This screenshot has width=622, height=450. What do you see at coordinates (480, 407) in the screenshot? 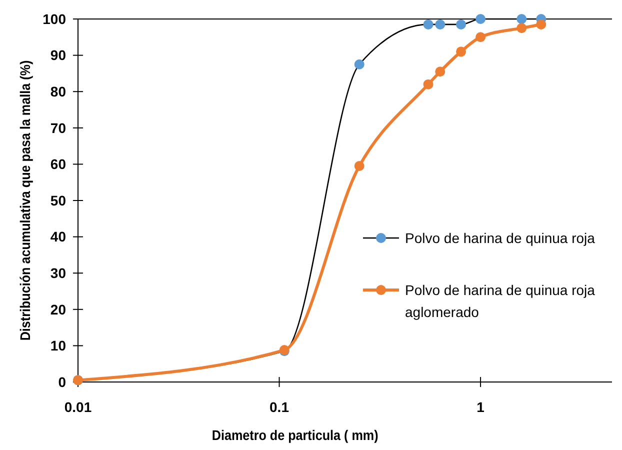
I see `x-tick-label: 1` at bounding box center [480, 407].